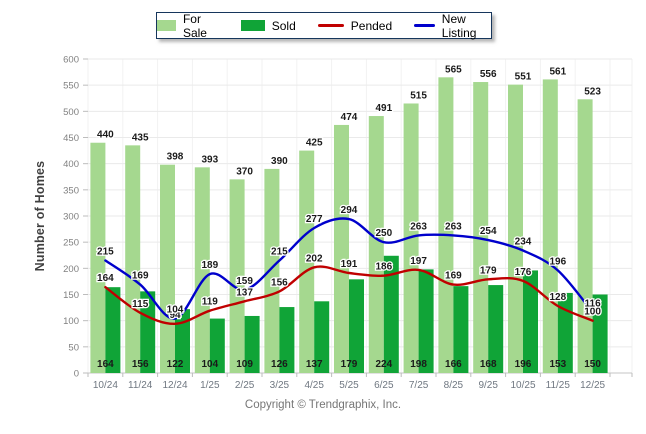 The width and height of the screenshot is (646, 434). I want to click on x-tick-label: 6/25, so click(384, 385).